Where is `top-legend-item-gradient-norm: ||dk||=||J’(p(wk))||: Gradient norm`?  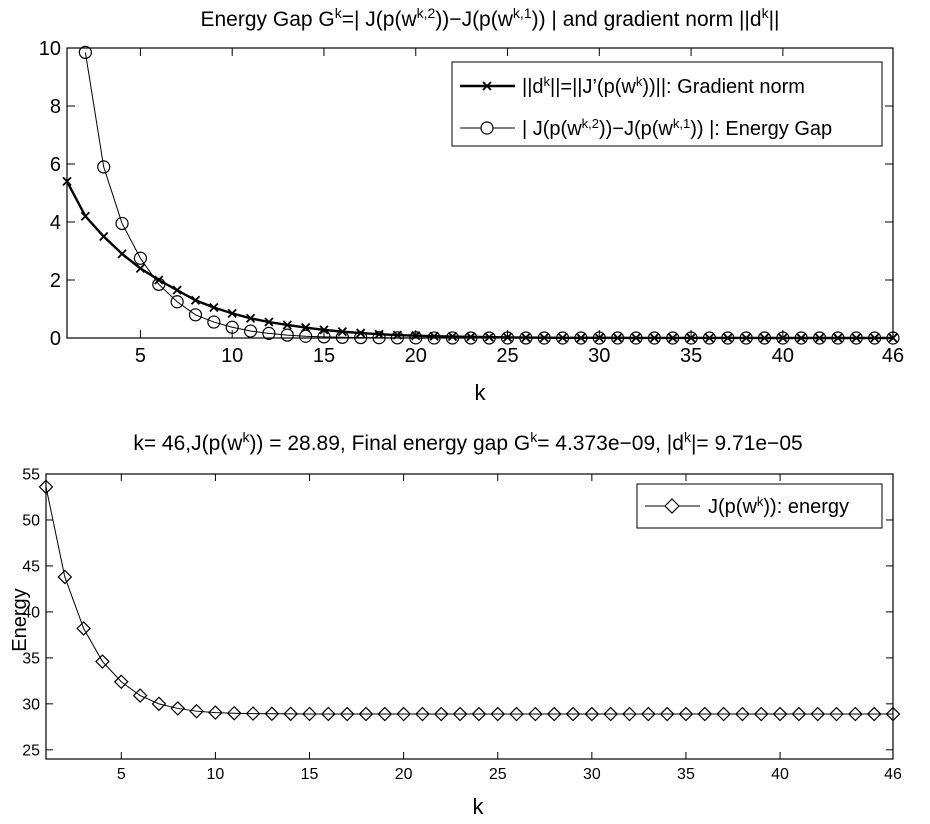
top-legend-item-gradient-norm: ||dk||=||J’(p(wk))||: Gradient norm is located at coordinates (632, 86).